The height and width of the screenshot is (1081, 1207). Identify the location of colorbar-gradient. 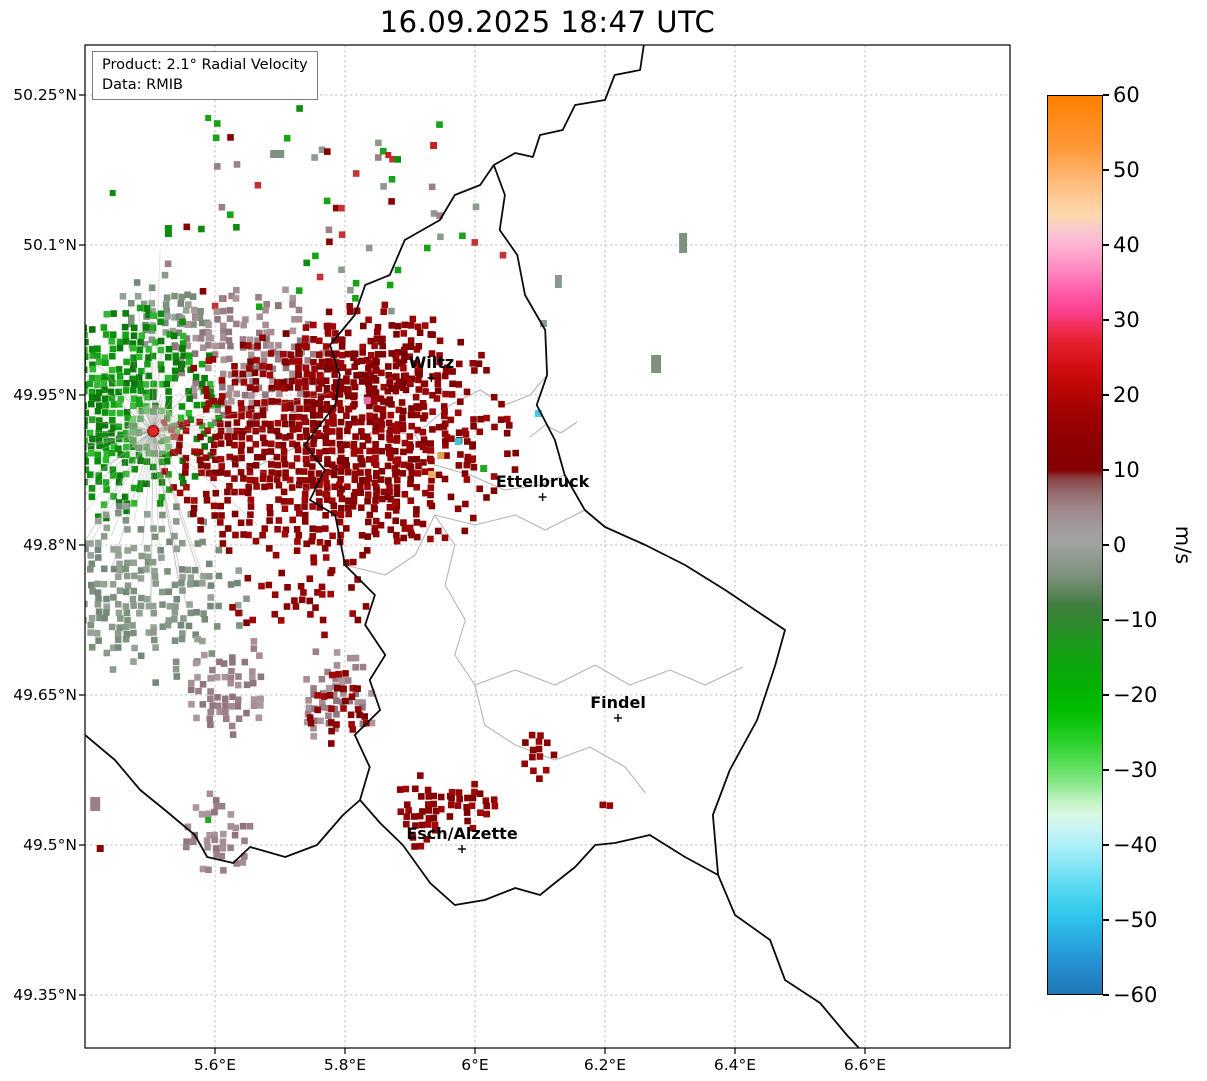
(1075, 545).